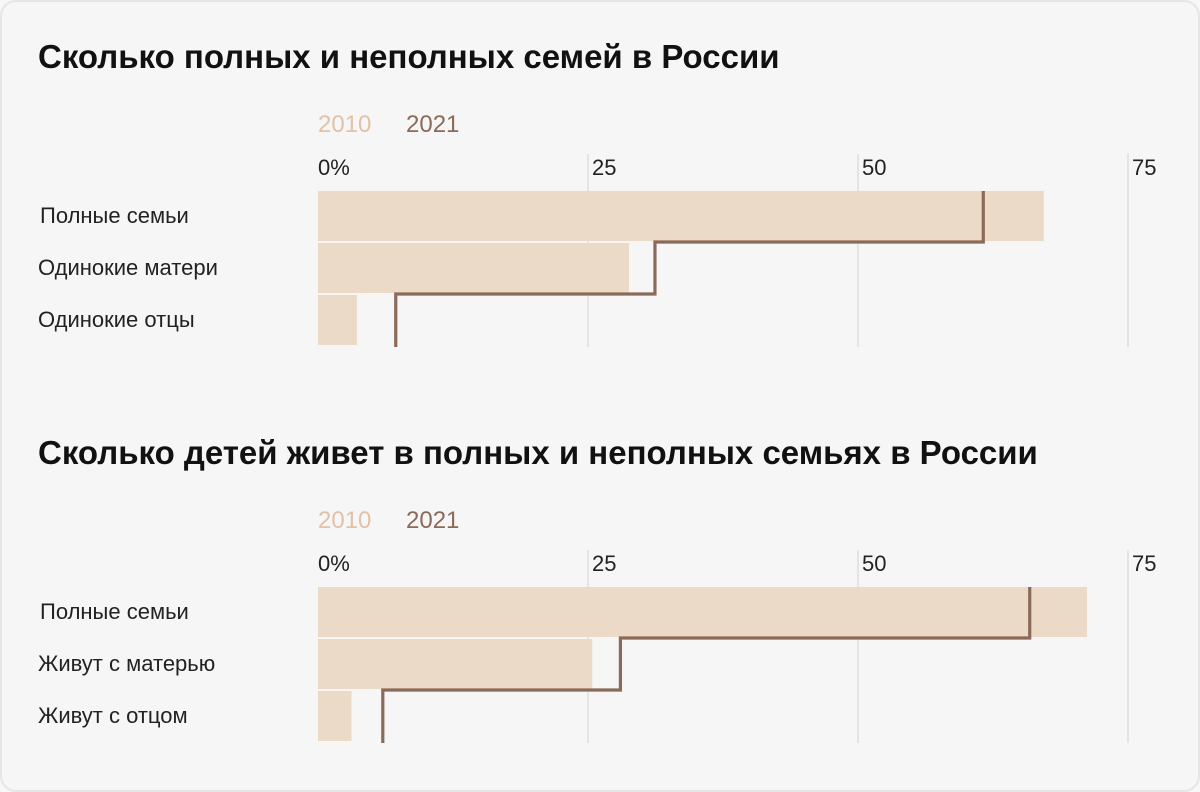 The height and width of the screenshot is (792, 1200). What do you see at coordinates (409, 56) in the screenshot?
I see `chart-title: Сколько полных и неполных семей в России` at bounding box center [409, 56].